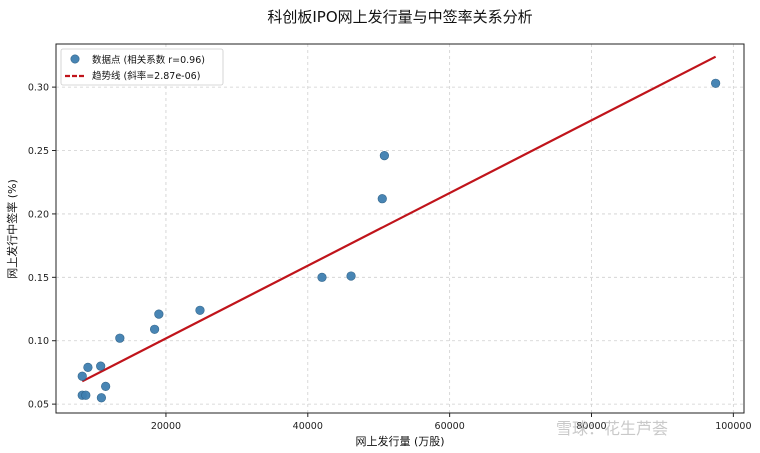  I want to click on legend-label-trend: 趋势线 (斜率=2.87e-06), so click(146, 76).